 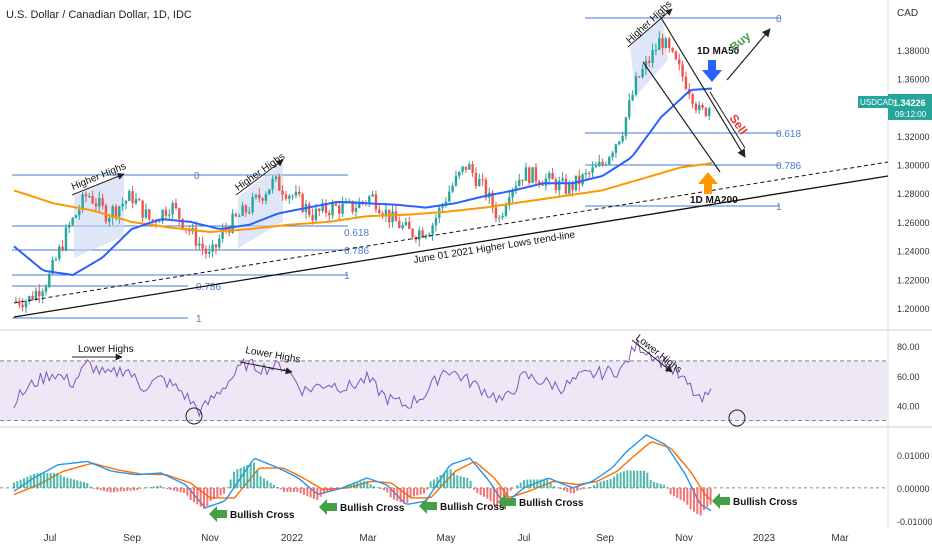 I want to click on fib-level-label: 0.618, so click(x=356, y=233).